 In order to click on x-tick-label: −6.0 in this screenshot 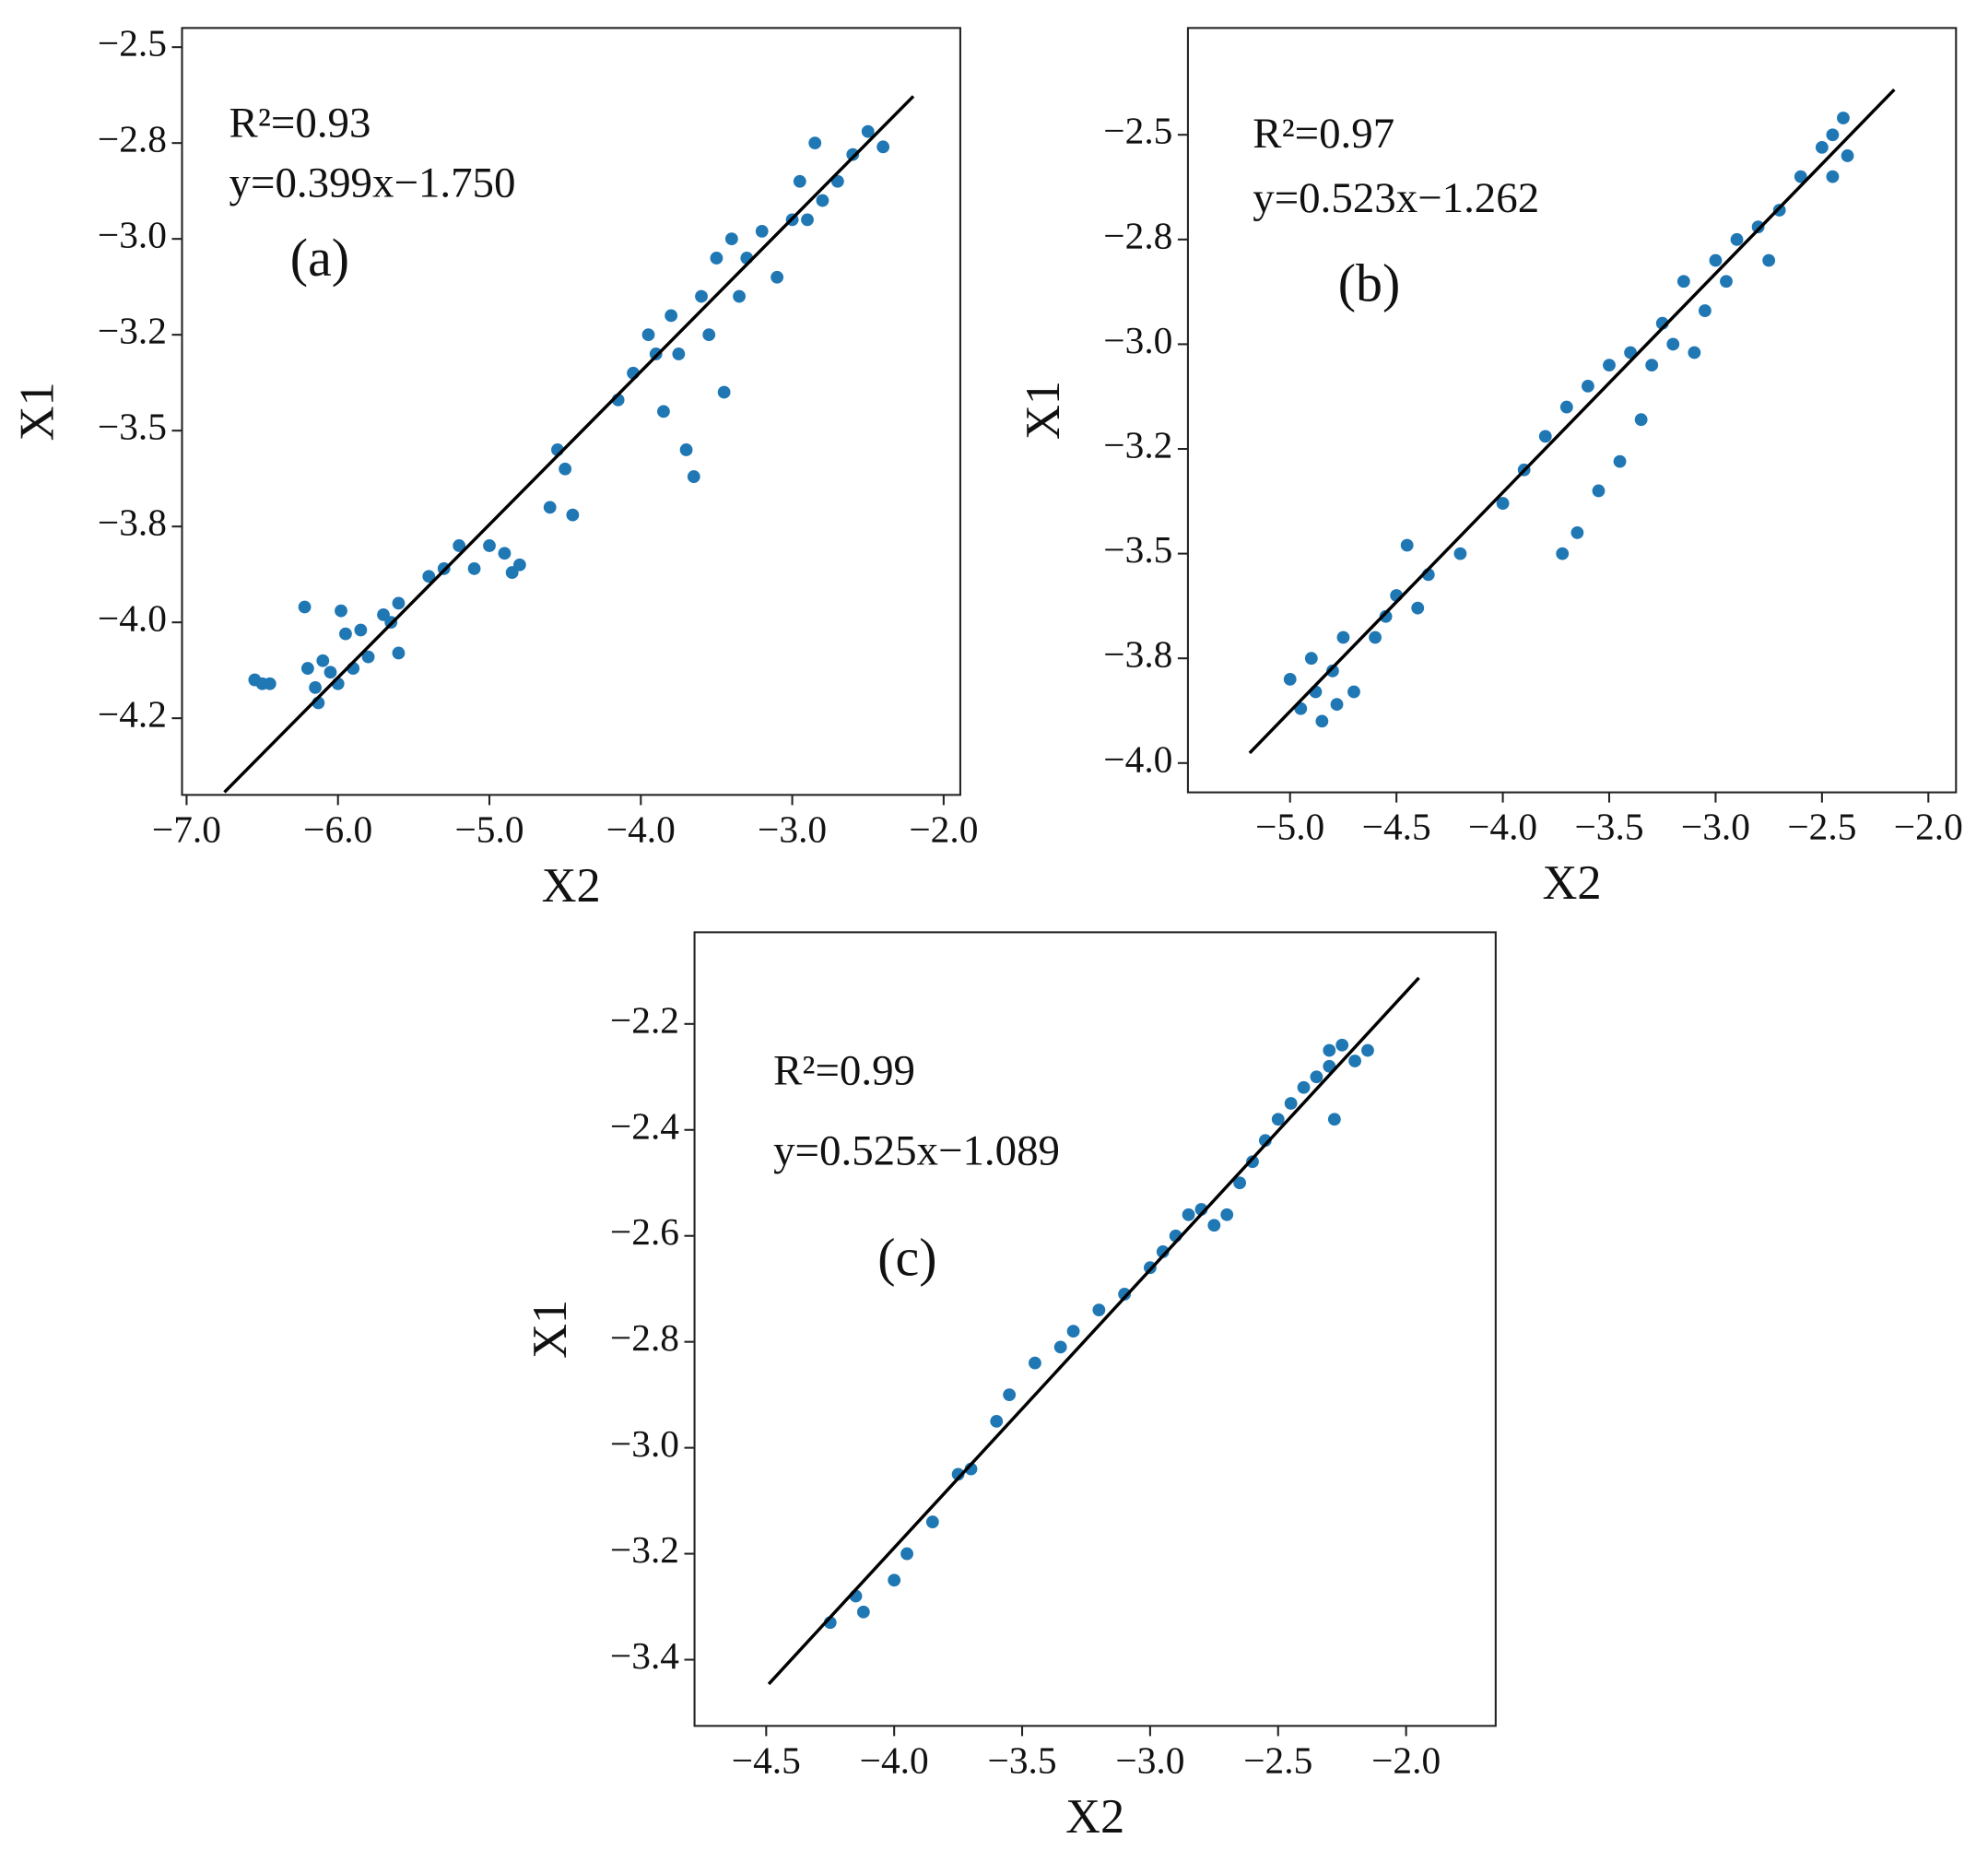, I will do `click(337, 829)`.